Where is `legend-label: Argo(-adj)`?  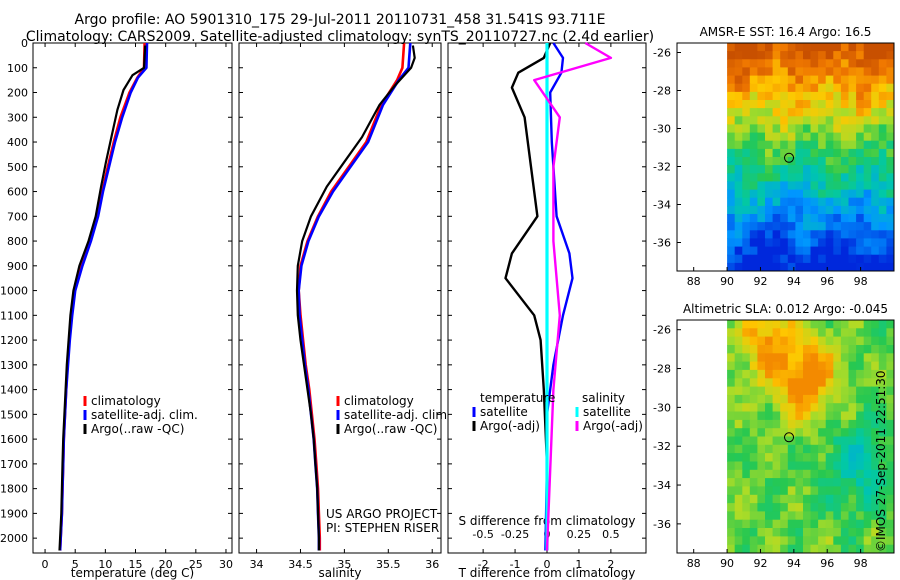
legend-label: Argo(-adj) is located at coordinates (613, 426).